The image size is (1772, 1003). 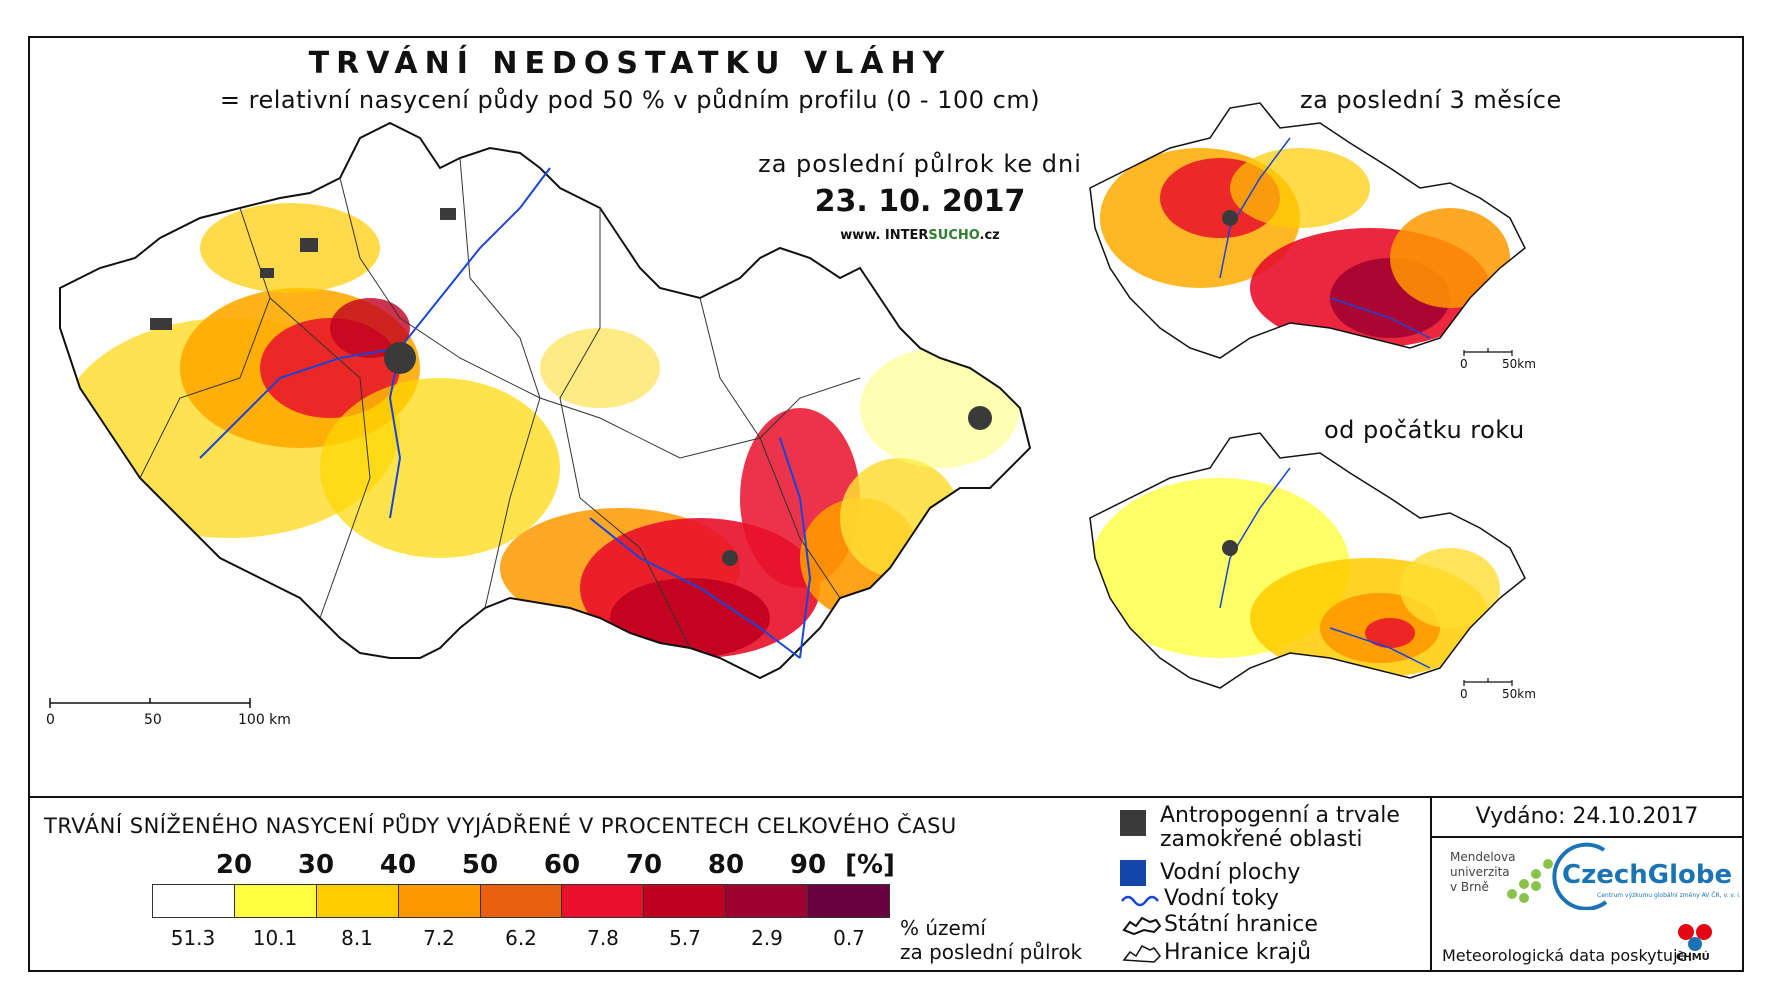 I want to click on legend-thresholds: 20 30 40 50 60 70 80 90 [%], so click(x=480, y=865).